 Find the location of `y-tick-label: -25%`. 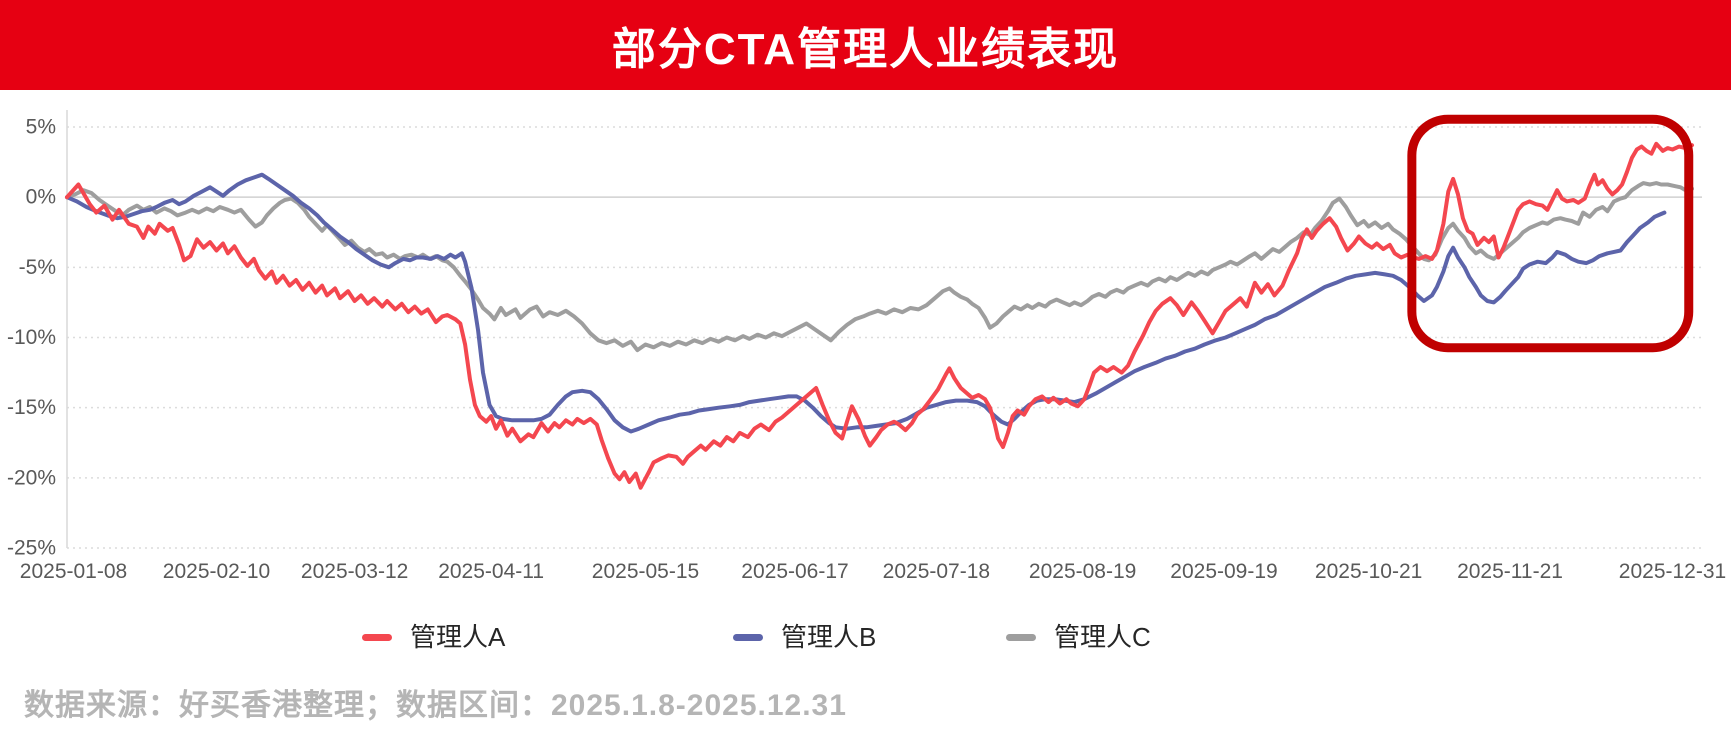

y-tick-label: -25% is located at coordinates (31, 548).